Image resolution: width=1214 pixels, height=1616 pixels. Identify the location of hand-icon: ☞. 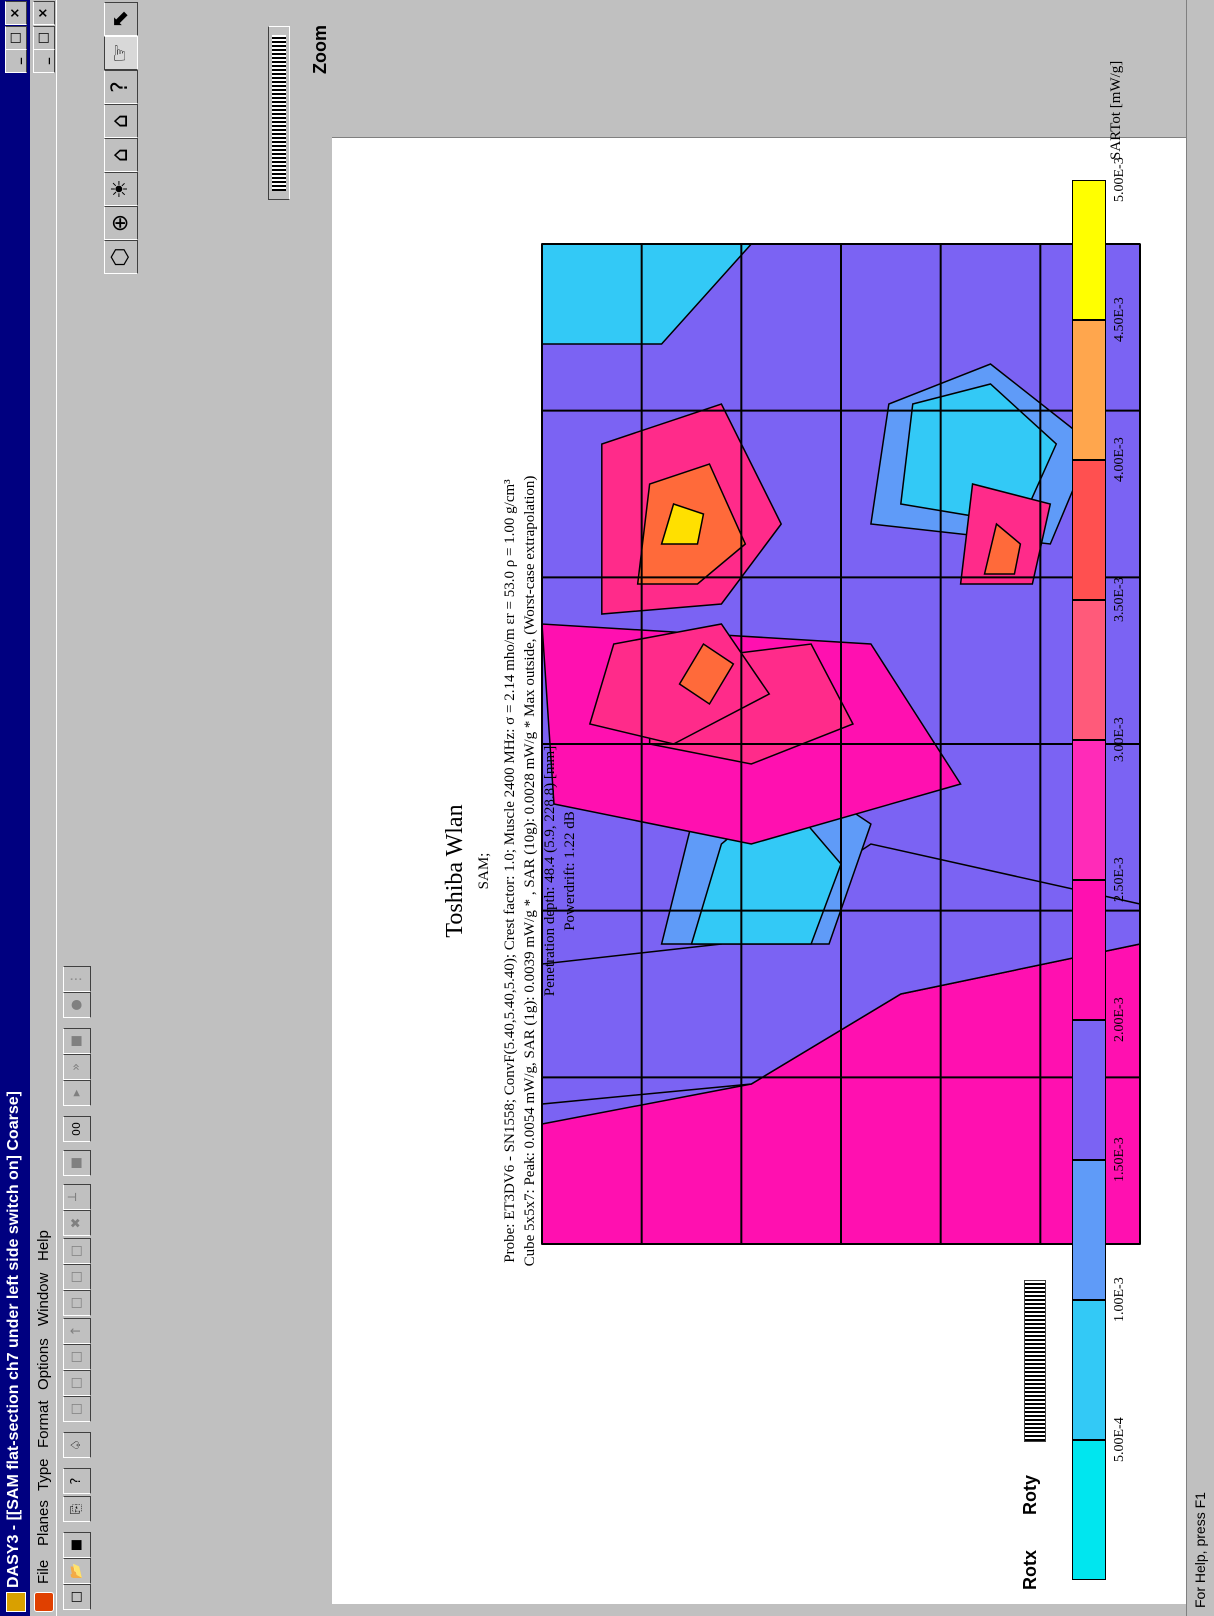
(121, 53).